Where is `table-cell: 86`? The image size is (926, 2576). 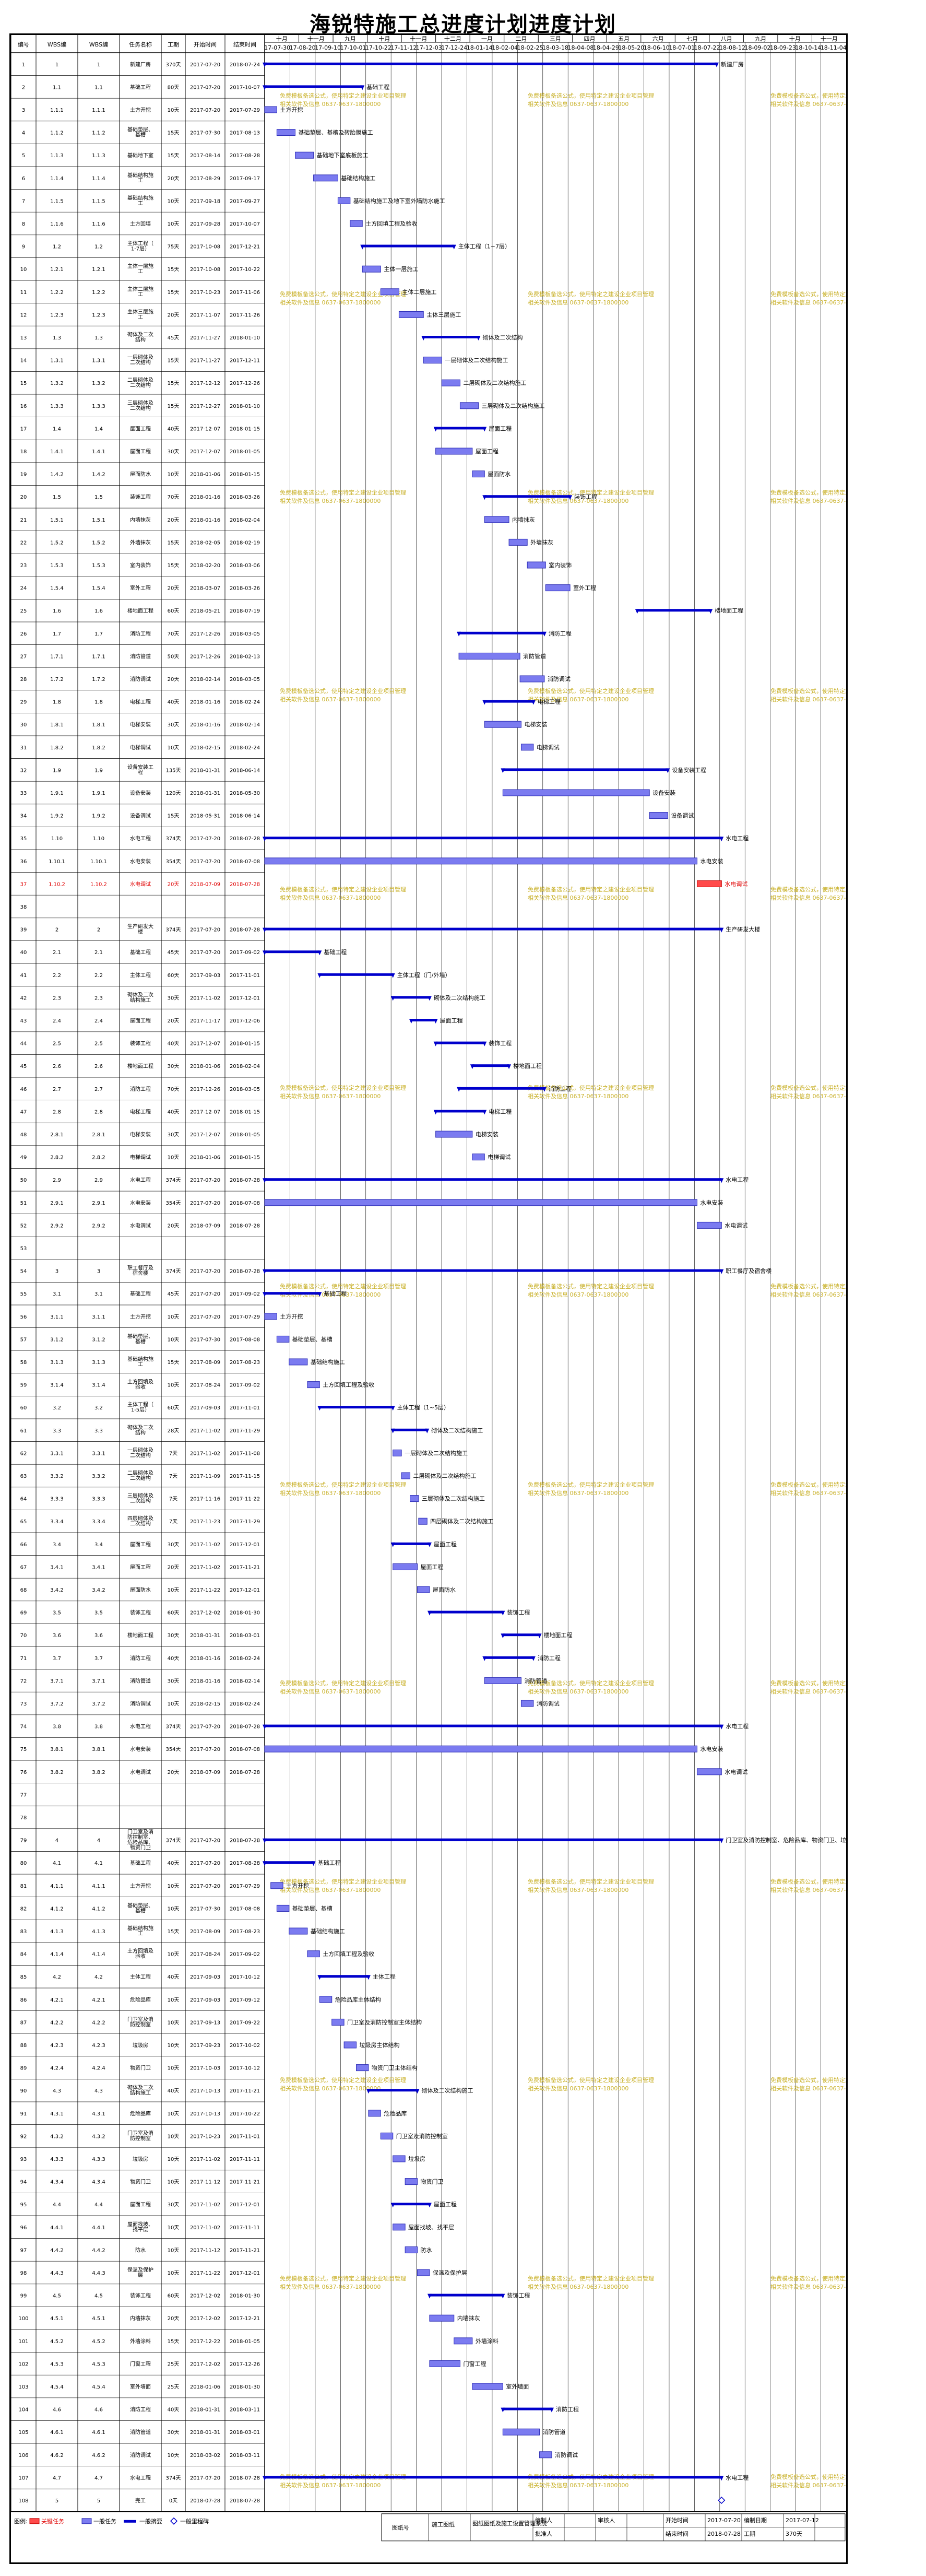 table-cell: 86 is located at coordinates (24, 2000).